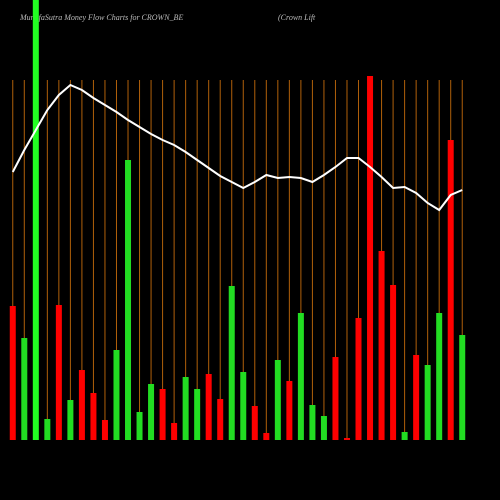 The height and width of the screenshot is (500, 500). What do you see at coordinates (297, 17) in the screenshot?
I see `chart-subtitle: (Crown Lift` at bounding box center [297, 17].